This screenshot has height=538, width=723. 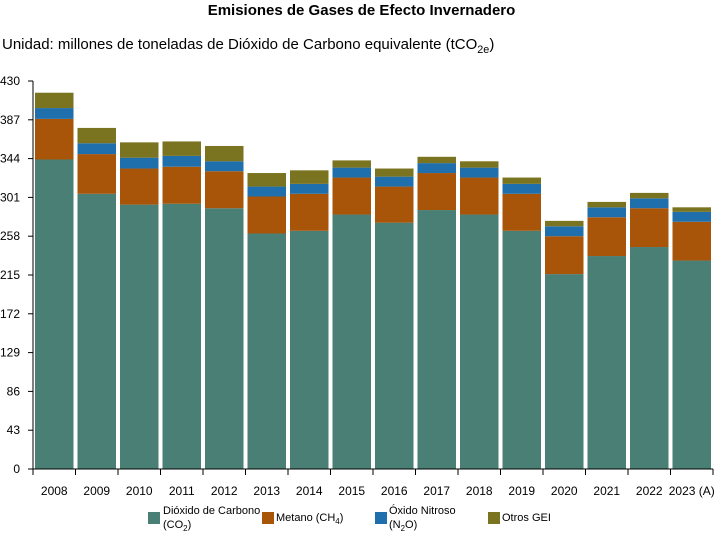 What do you see at coordinates (309, 212) in the screenshot?
I see `bar-2014-s1` at bounding box center [309, 212].